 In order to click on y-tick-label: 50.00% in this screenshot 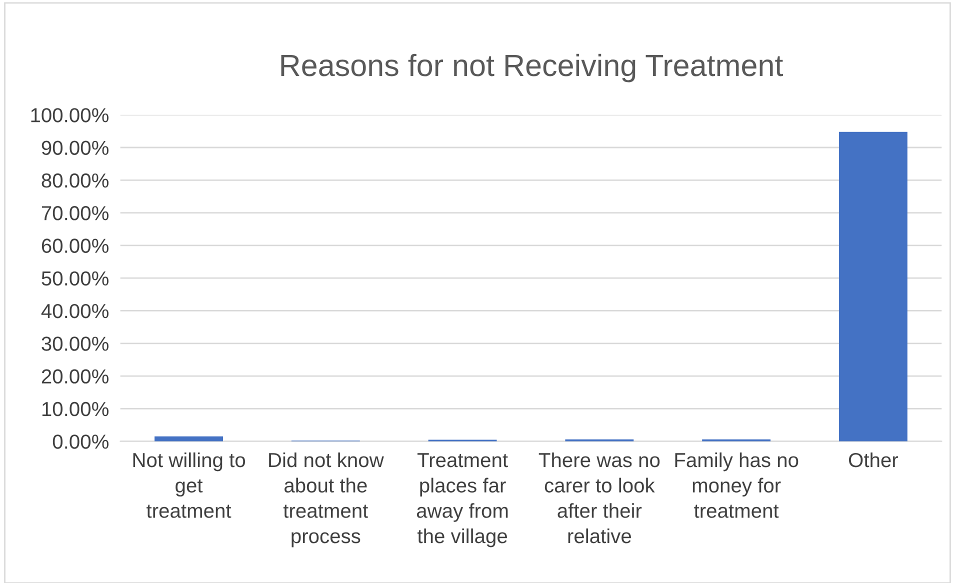, I will do `click(75, 278)`.